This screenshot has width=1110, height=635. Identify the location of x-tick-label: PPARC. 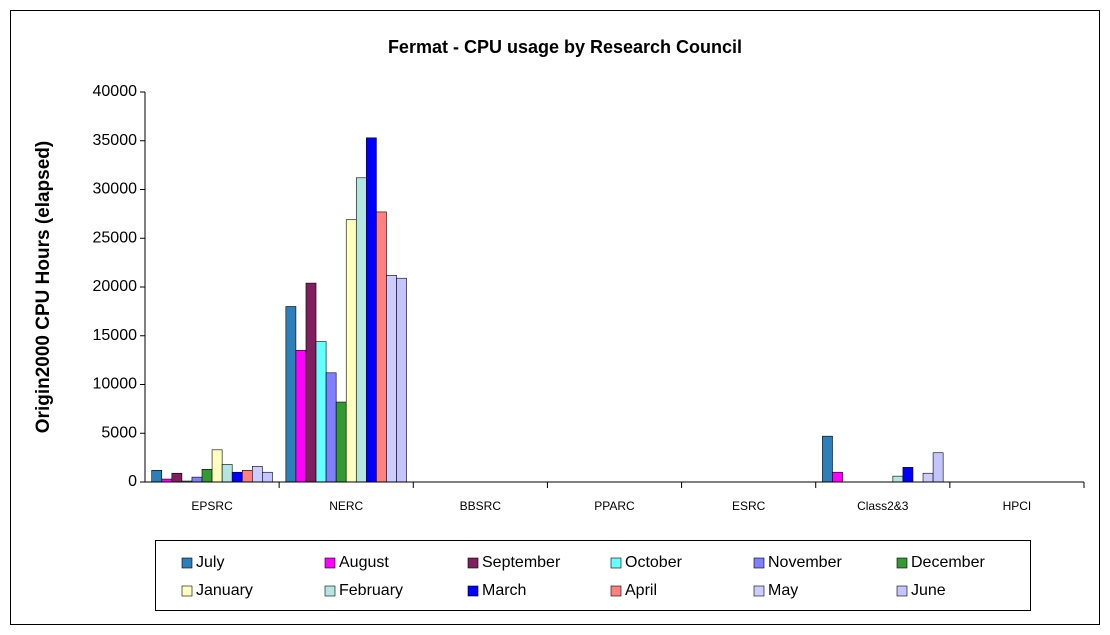
(614, 506).